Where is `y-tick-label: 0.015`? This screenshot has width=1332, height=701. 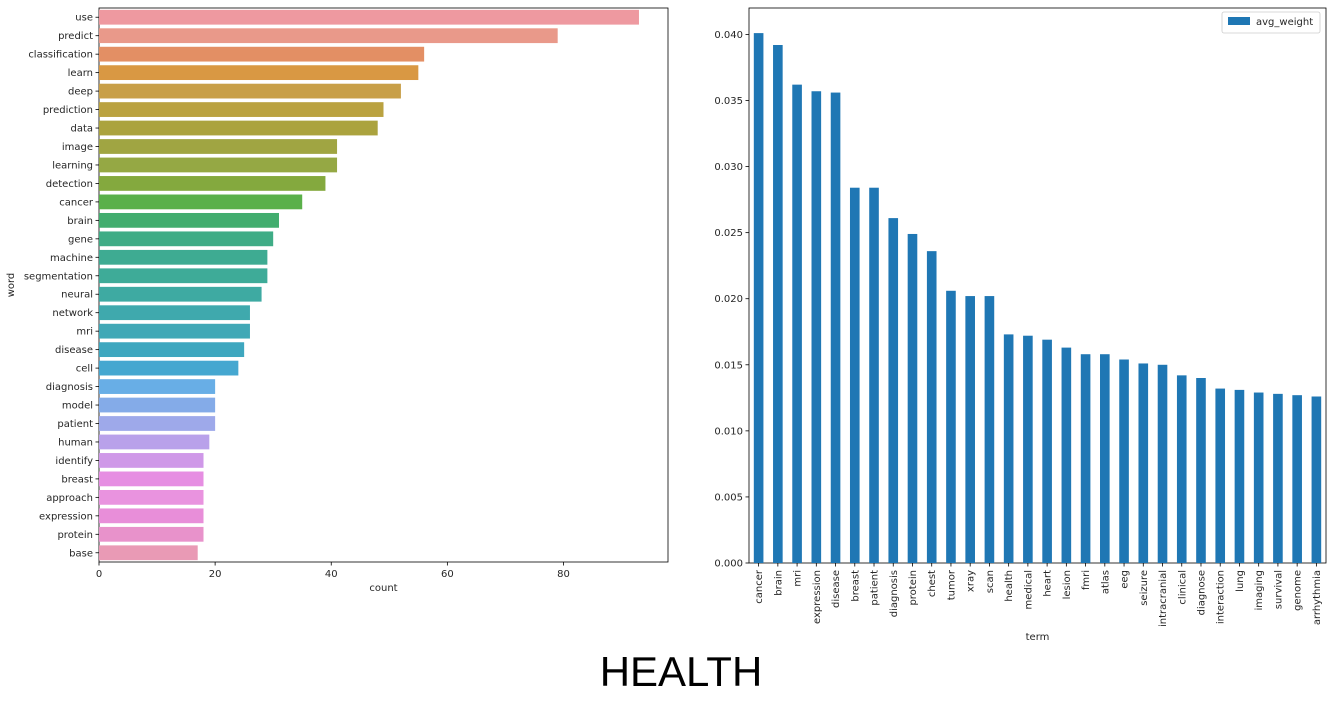
y-tick-label: 0.015 is located at coordinates (728, 365).